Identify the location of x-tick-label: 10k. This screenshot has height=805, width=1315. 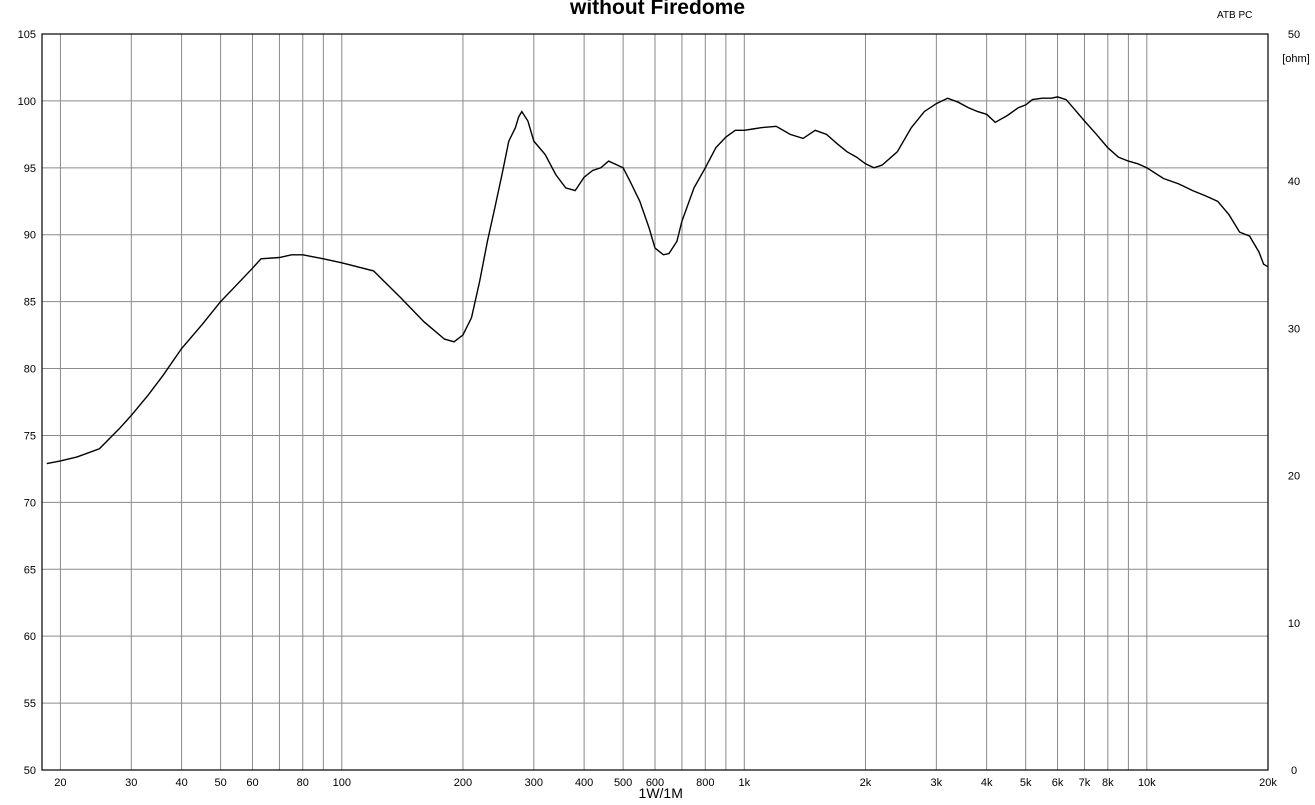
(1147, 783).